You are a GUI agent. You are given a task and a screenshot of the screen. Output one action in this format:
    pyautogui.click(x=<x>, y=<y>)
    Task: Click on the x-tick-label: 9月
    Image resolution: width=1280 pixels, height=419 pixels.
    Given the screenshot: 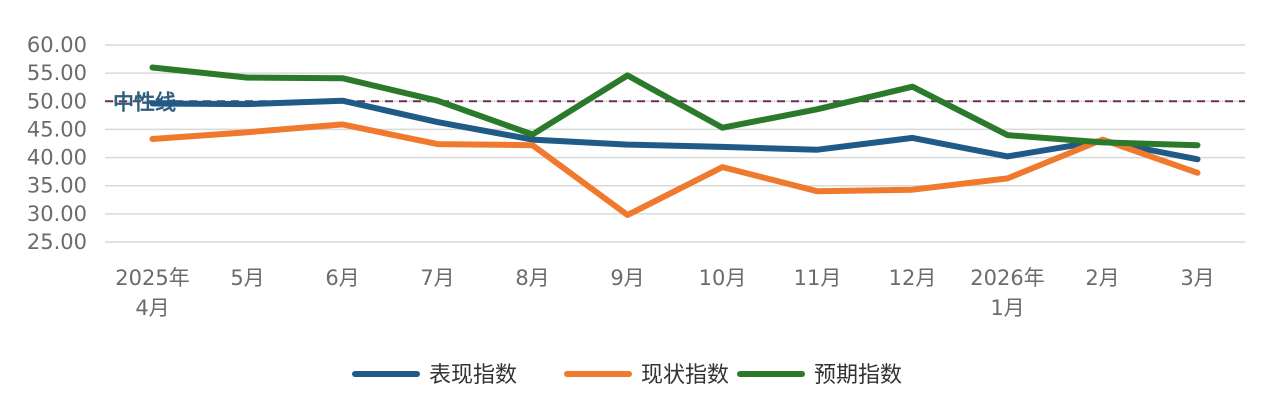 What is the action you would take?
    pyautogui.click(x=627, y=278)
    